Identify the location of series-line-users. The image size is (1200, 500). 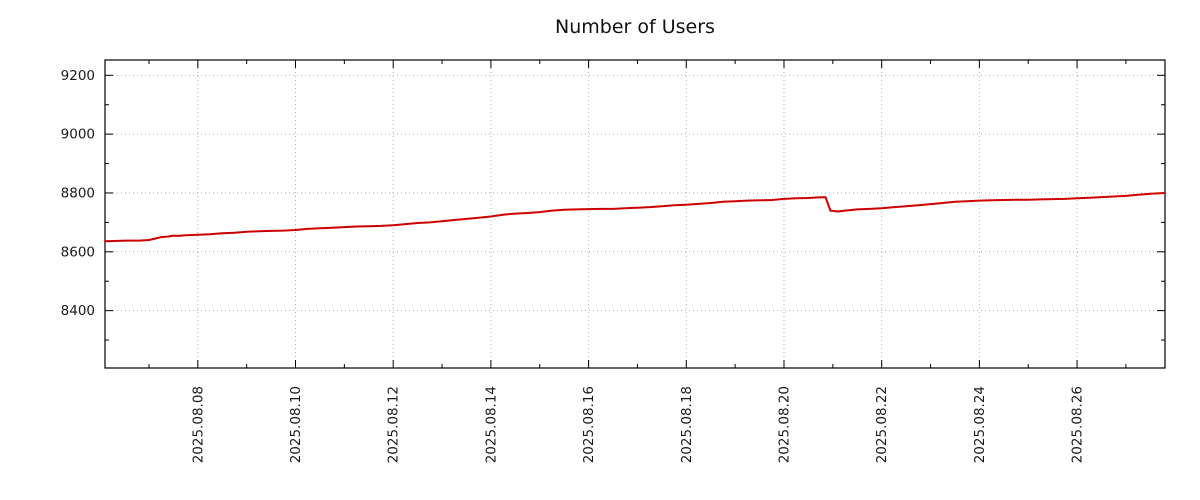
(635, 217).